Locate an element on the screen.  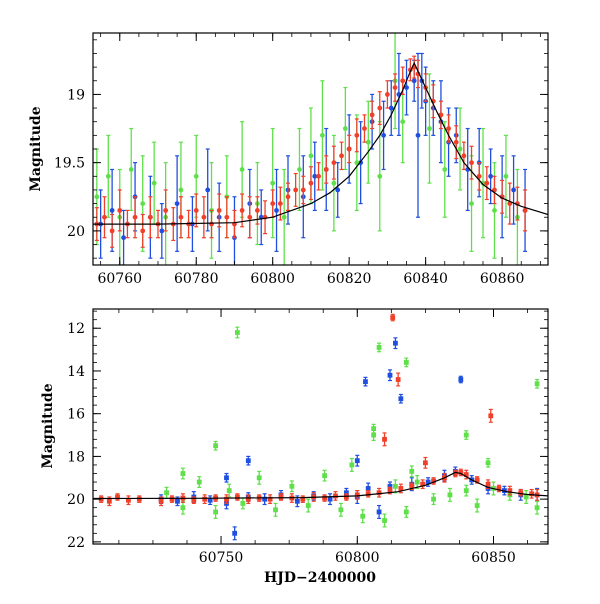
top-x-tick-label: 60860 is located at coordinates (502, 279).